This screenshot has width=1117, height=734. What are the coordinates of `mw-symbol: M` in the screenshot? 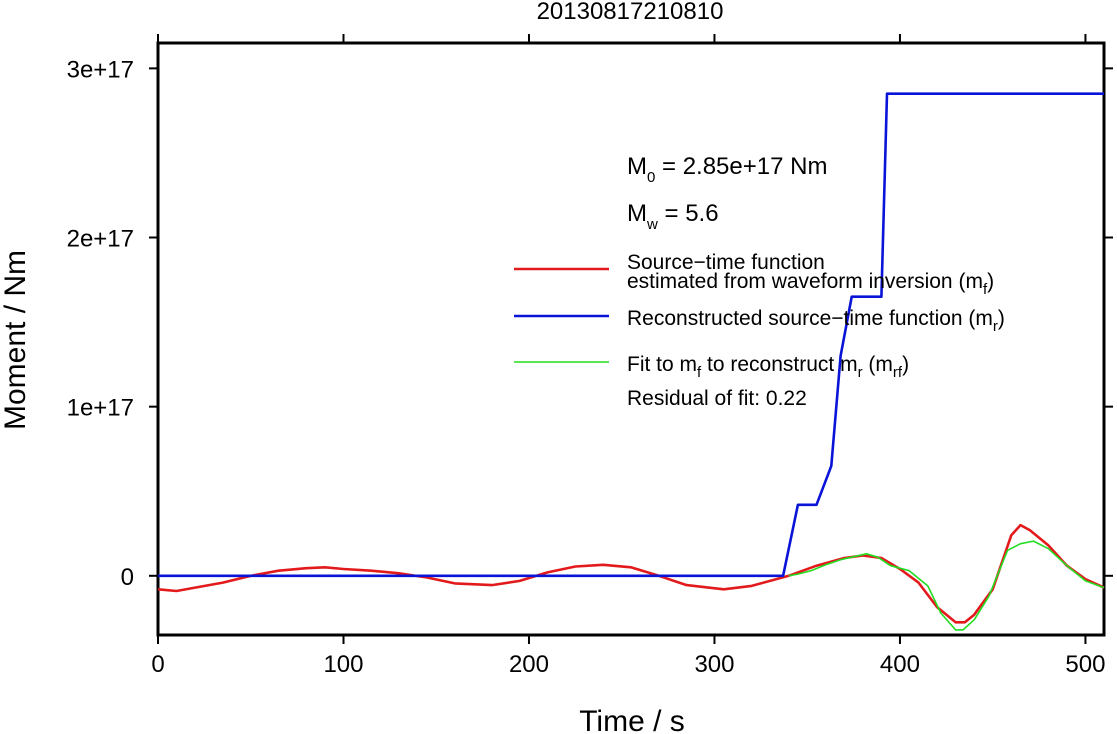 It's located at (637, 213).